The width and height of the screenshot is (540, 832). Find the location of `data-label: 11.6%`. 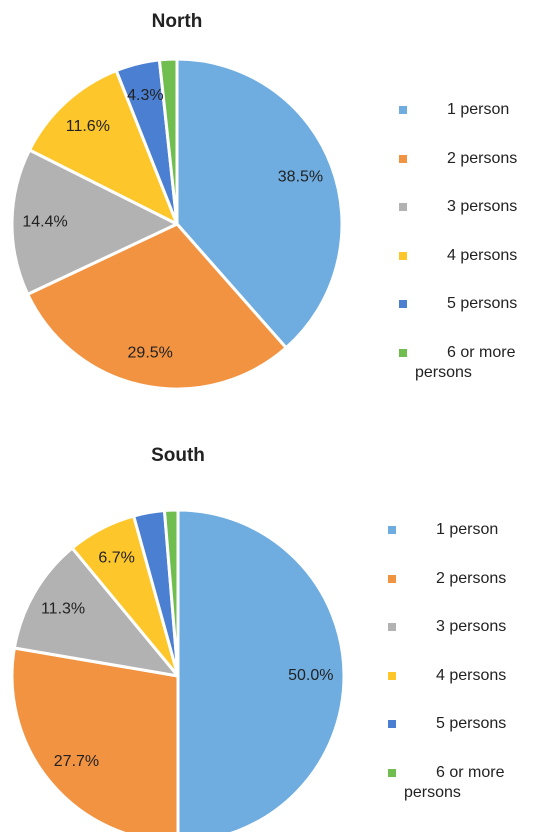

data-label: 11.6% is located at coordinates (88, 126).